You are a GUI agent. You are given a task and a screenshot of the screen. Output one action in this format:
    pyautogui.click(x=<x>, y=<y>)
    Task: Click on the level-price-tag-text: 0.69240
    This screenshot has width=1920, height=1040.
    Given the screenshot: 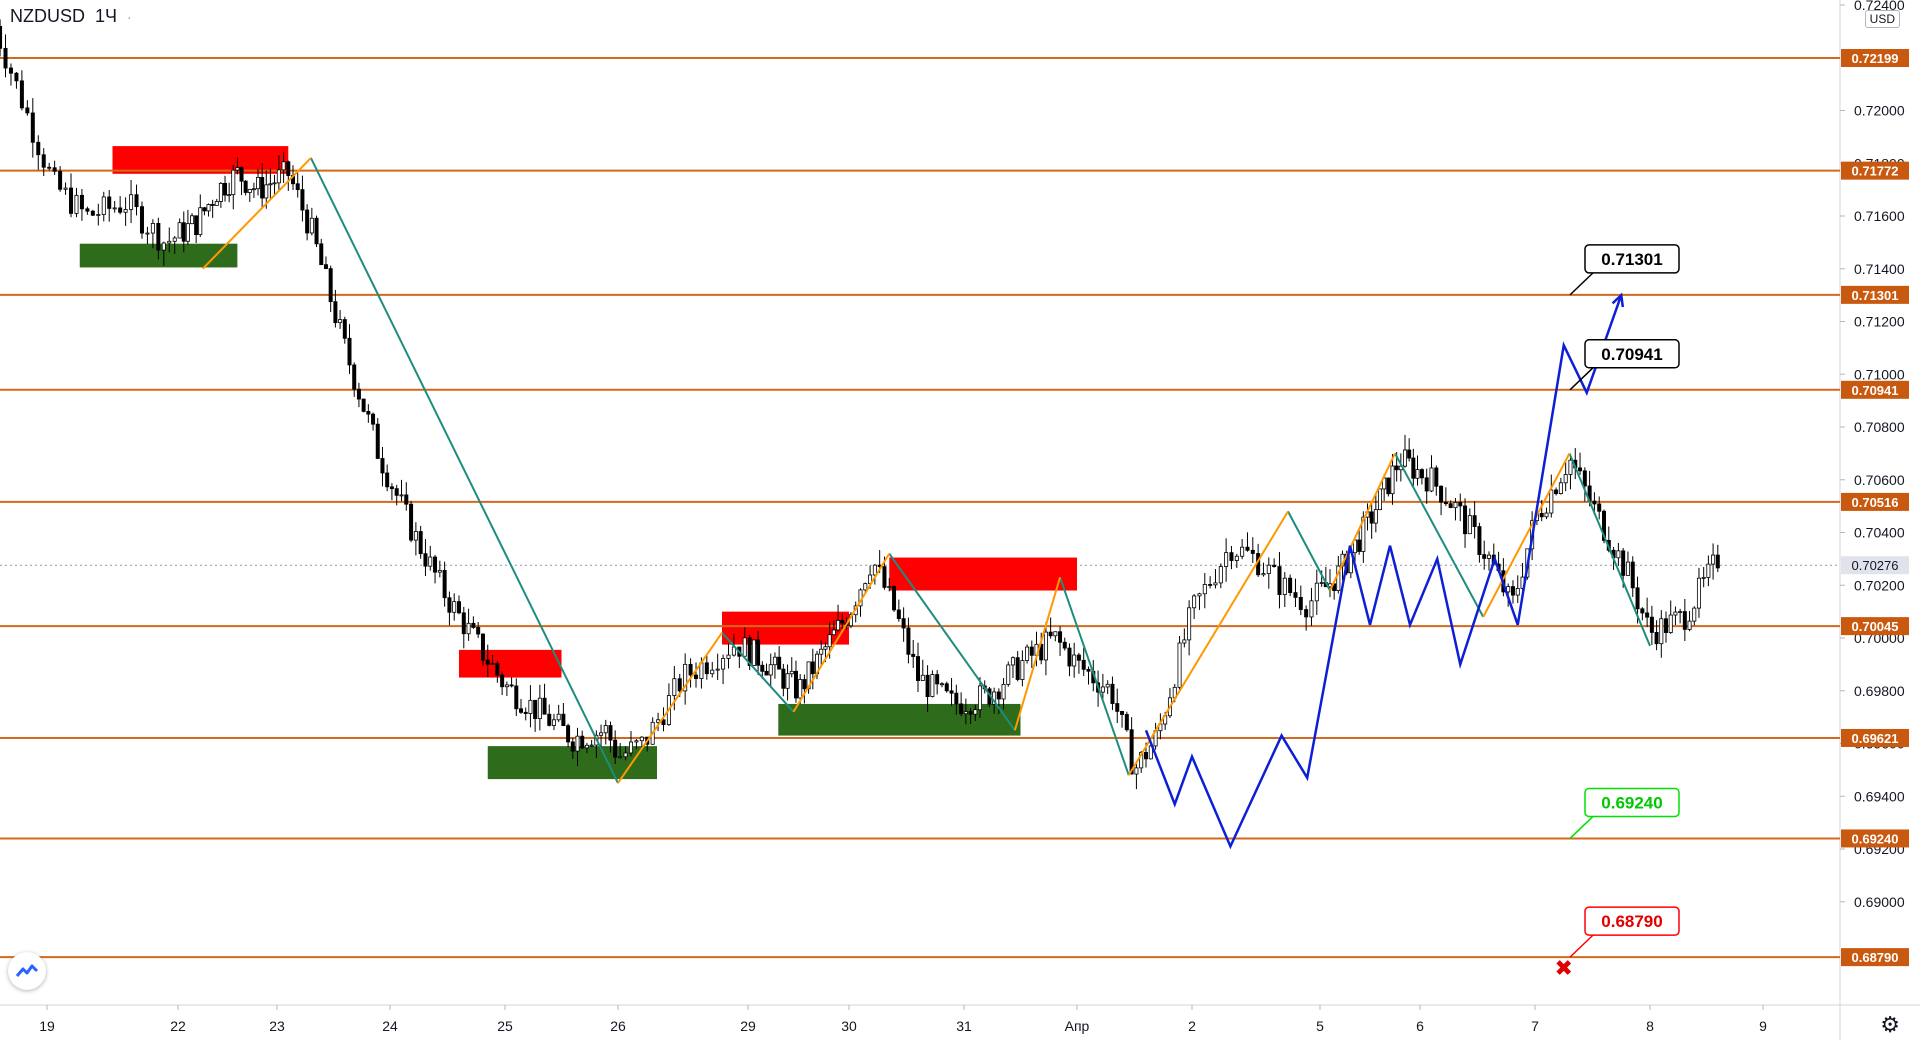 What is the action you would take?
    pyautogui.click(x=1875, y=838)
    